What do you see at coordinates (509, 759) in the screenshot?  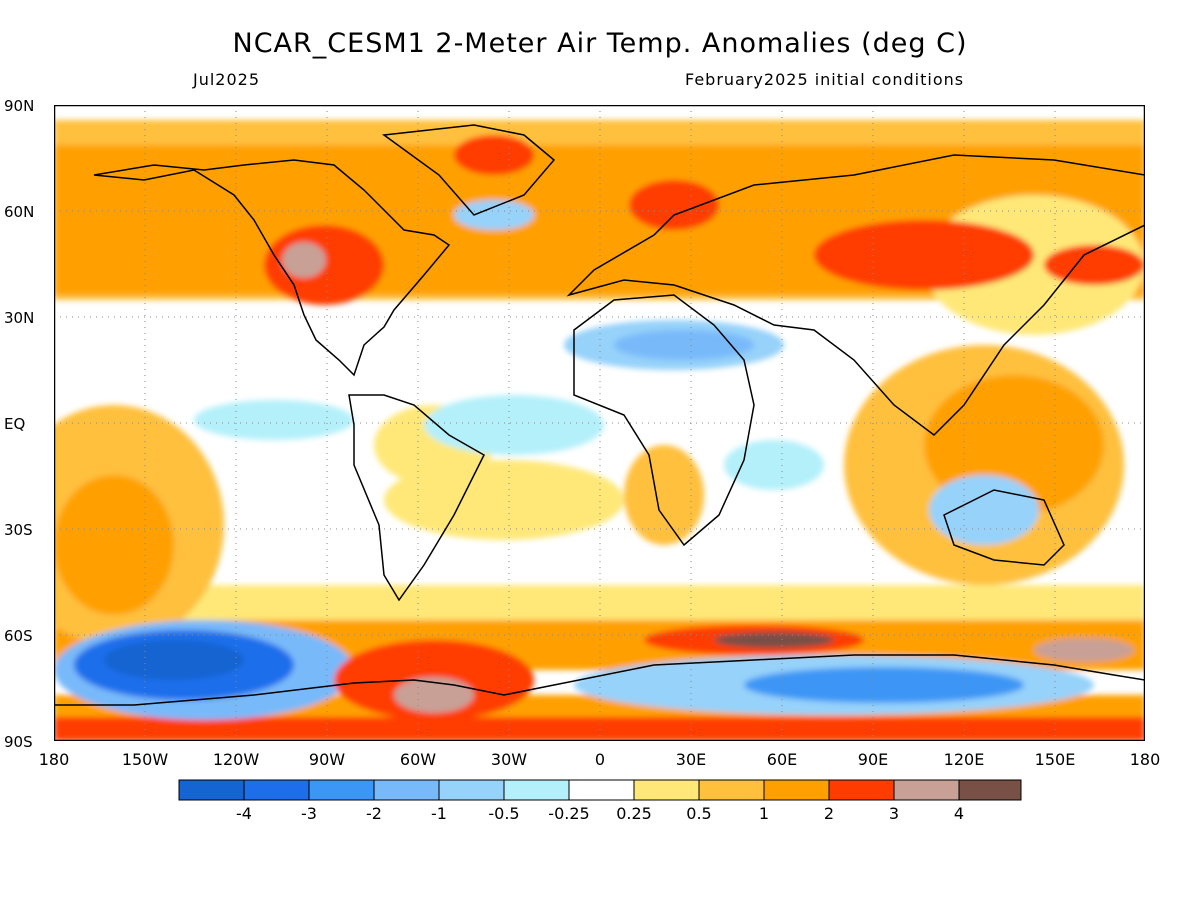 I see `lon-label-30w: 30W` at bounding box center [509, 759].